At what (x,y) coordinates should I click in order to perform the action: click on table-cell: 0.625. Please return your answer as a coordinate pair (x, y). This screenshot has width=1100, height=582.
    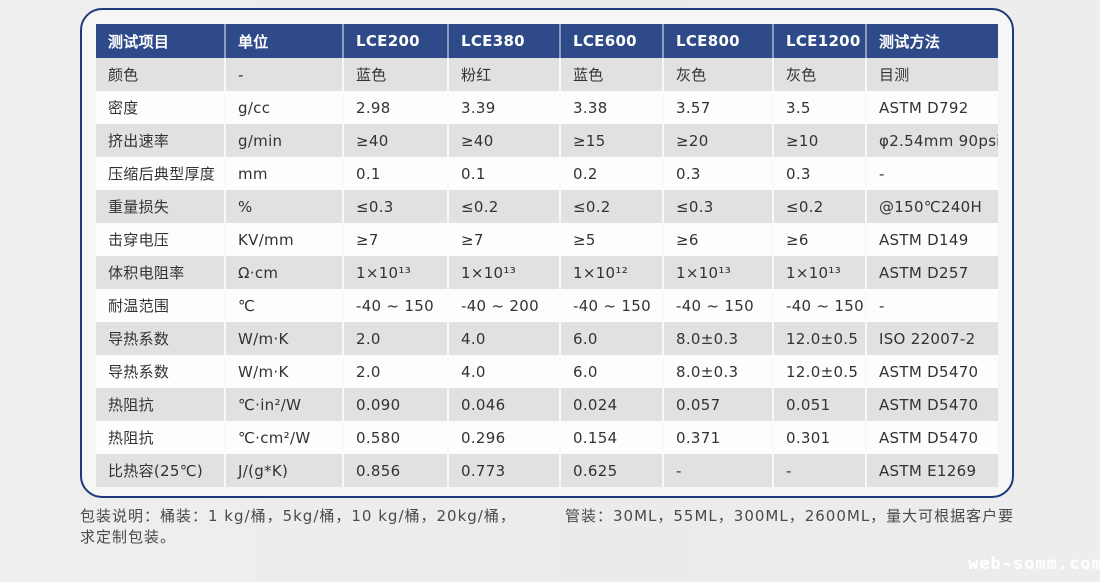
    Looking at the image, I should click on (612, 470).